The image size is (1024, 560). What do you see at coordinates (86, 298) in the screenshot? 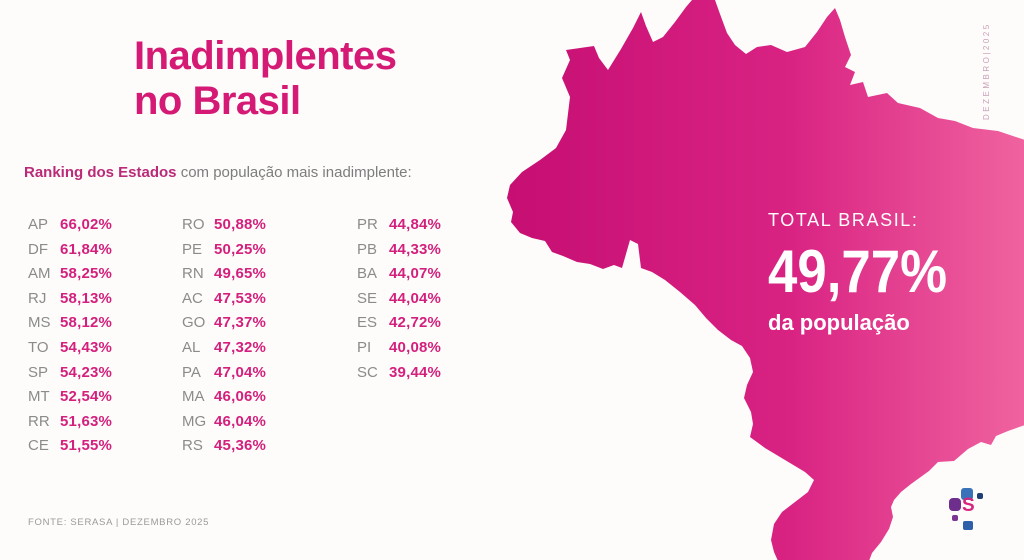
I see `state-value: 58,13%` at bounding box center [86, 298].